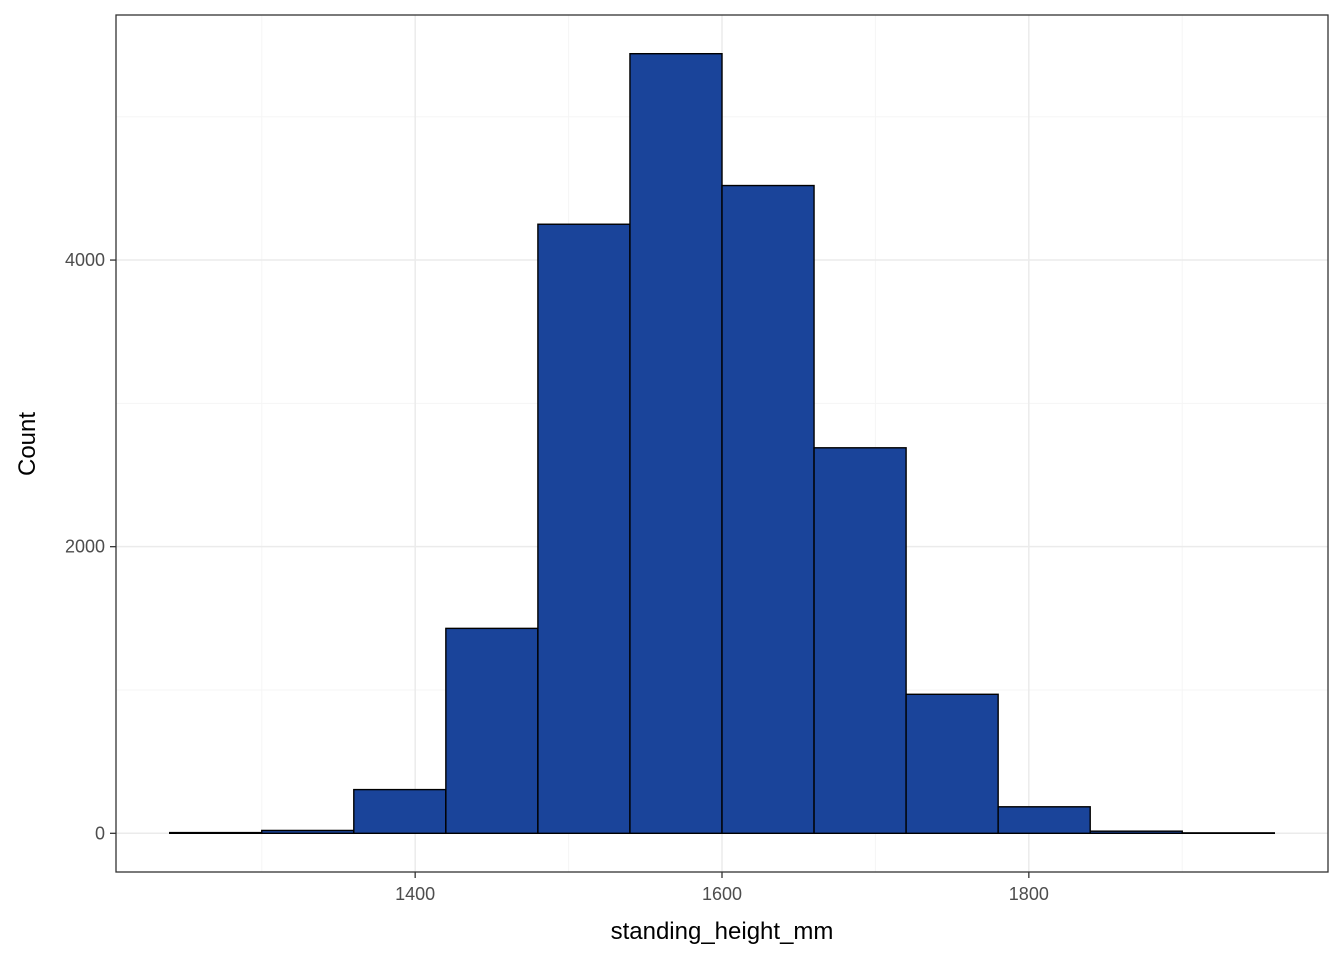 The height and width of the screenshot is (960, 1344). Describe the element at coordinates (27, 444) in the screenshot. I see `y-axis-title: Count` at that location.